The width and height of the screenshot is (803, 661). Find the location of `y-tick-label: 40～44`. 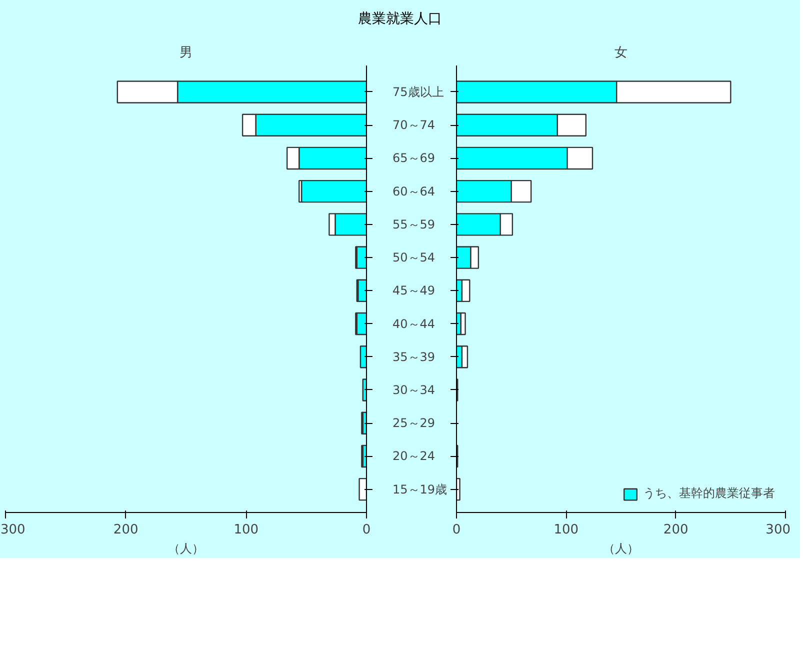

y-tick-label: 40～44 is located at coordinates (414, 323).